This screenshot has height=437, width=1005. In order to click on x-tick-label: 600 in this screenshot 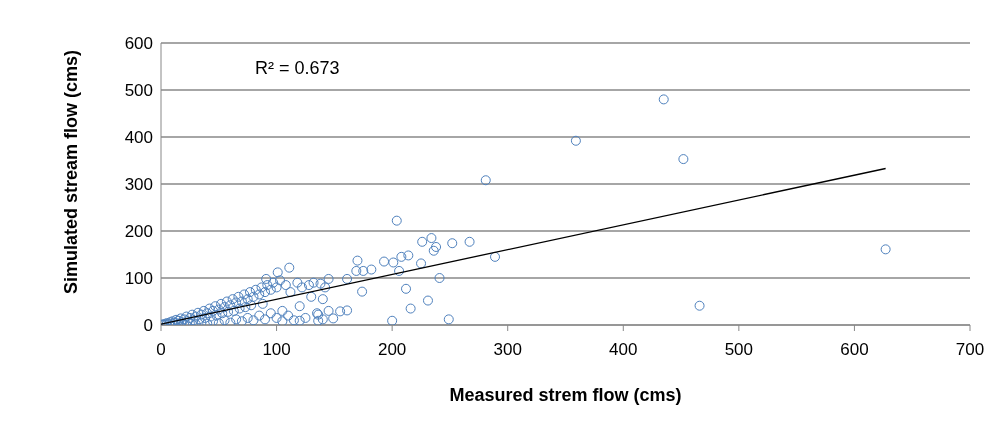, I will do `click(854, 350)`.